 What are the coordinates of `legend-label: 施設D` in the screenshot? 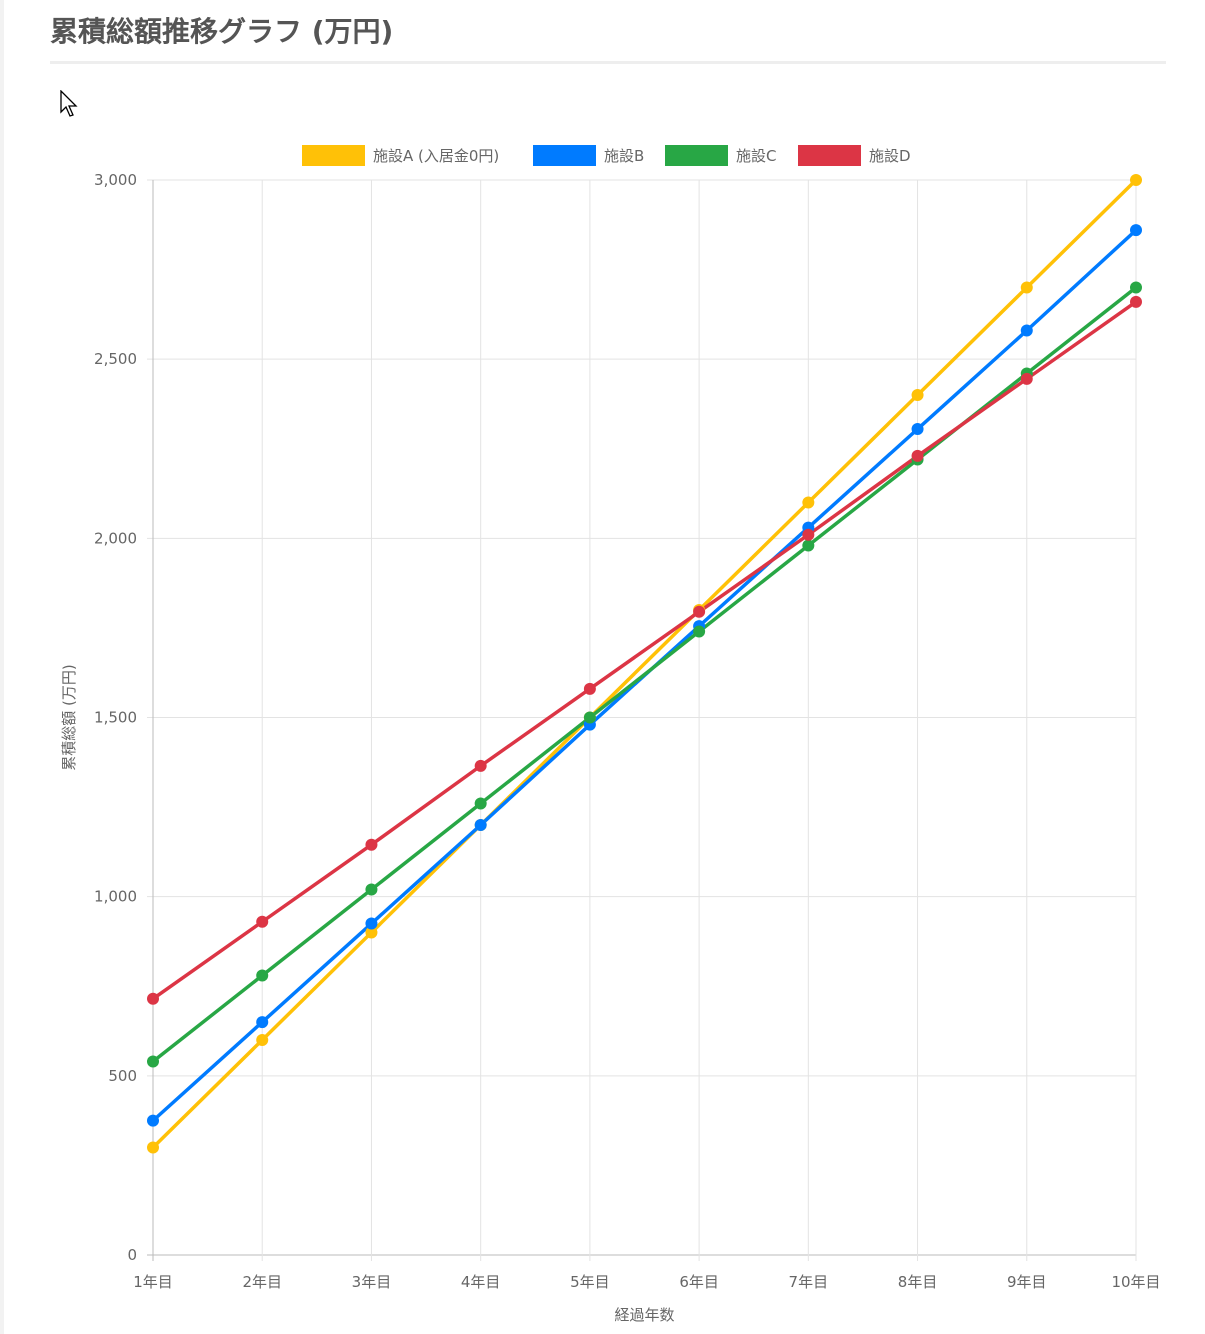 It's located at (890, 156).